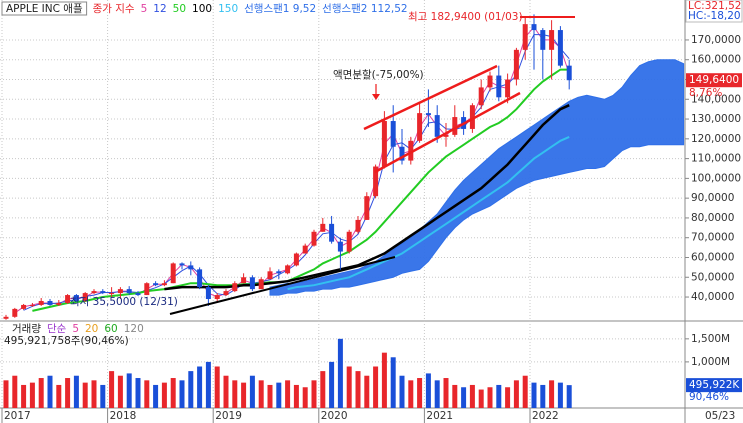 Image resolution: width=743 pixels, height=423 pixels. What do you see at coordinates (26, 329) in the screenshot?
I see `legend-label: 거래량` at bounding box center [26, 329].